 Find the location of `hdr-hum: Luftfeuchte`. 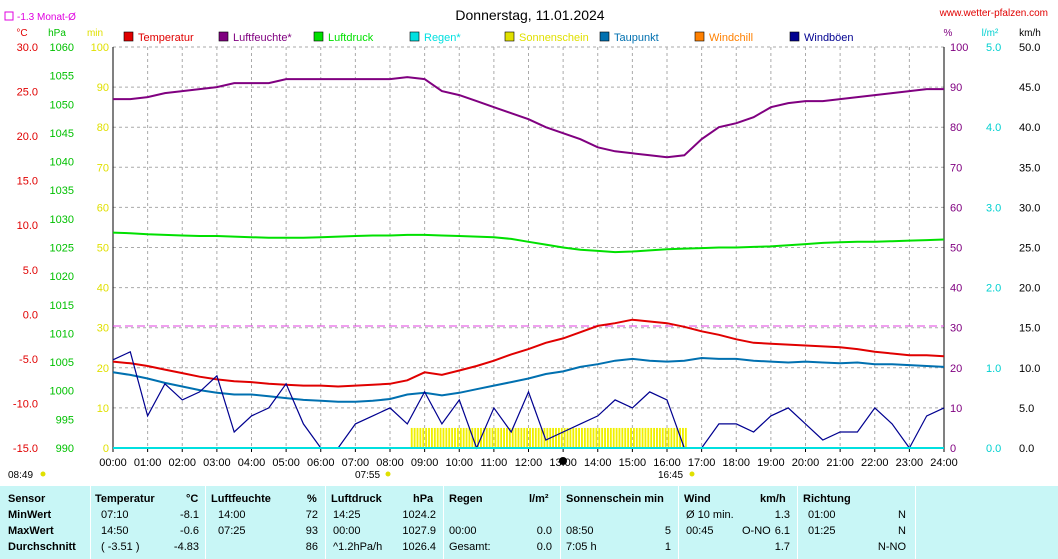

hdr-hum: Luftfeuchte is located at coordinates (241, 499).